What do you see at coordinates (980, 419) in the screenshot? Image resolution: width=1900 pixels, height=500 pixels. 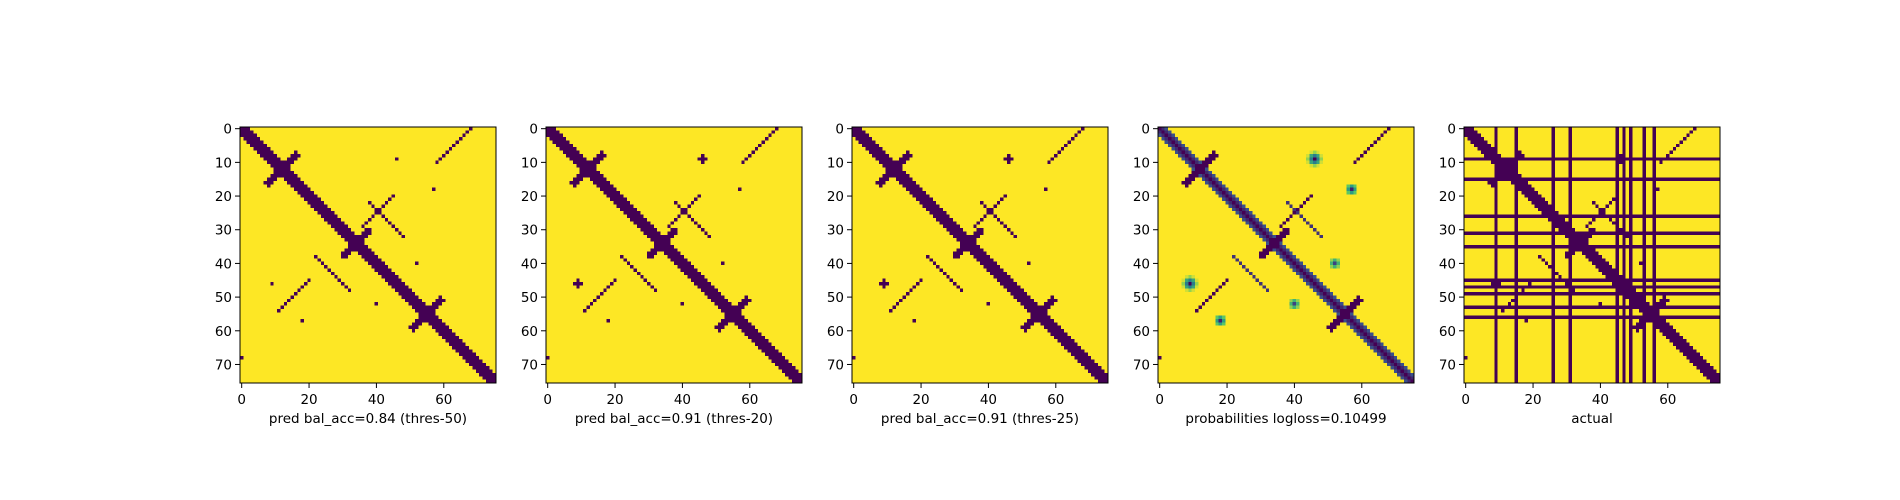 I see `panel-xlabel: pred bal_acc=0.91 (thres-25)` at bounding box center [980, 419].